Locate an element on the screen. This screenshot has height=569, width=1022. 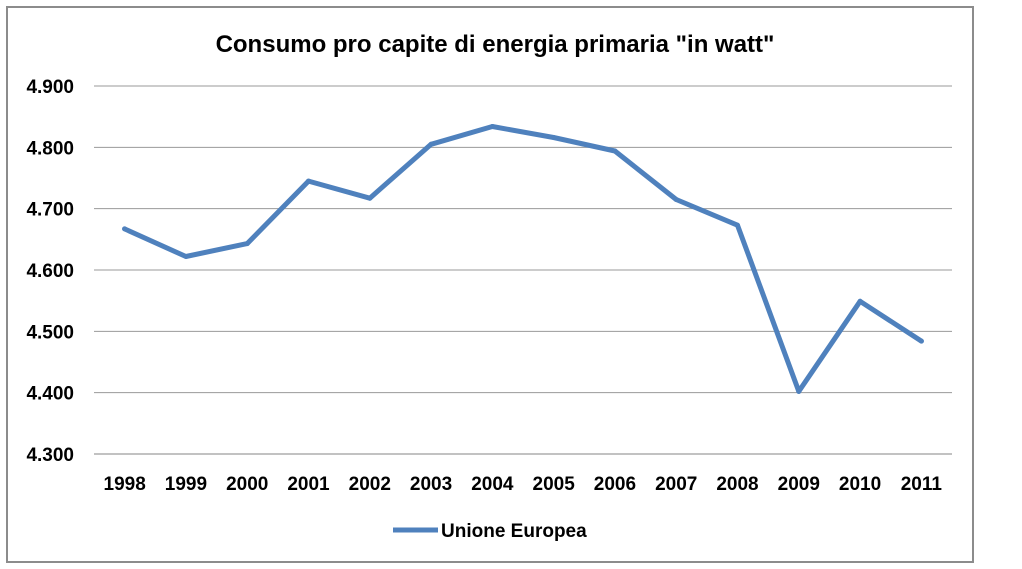
y-tick-label: 4.500 is located at coordinates (50, 332).